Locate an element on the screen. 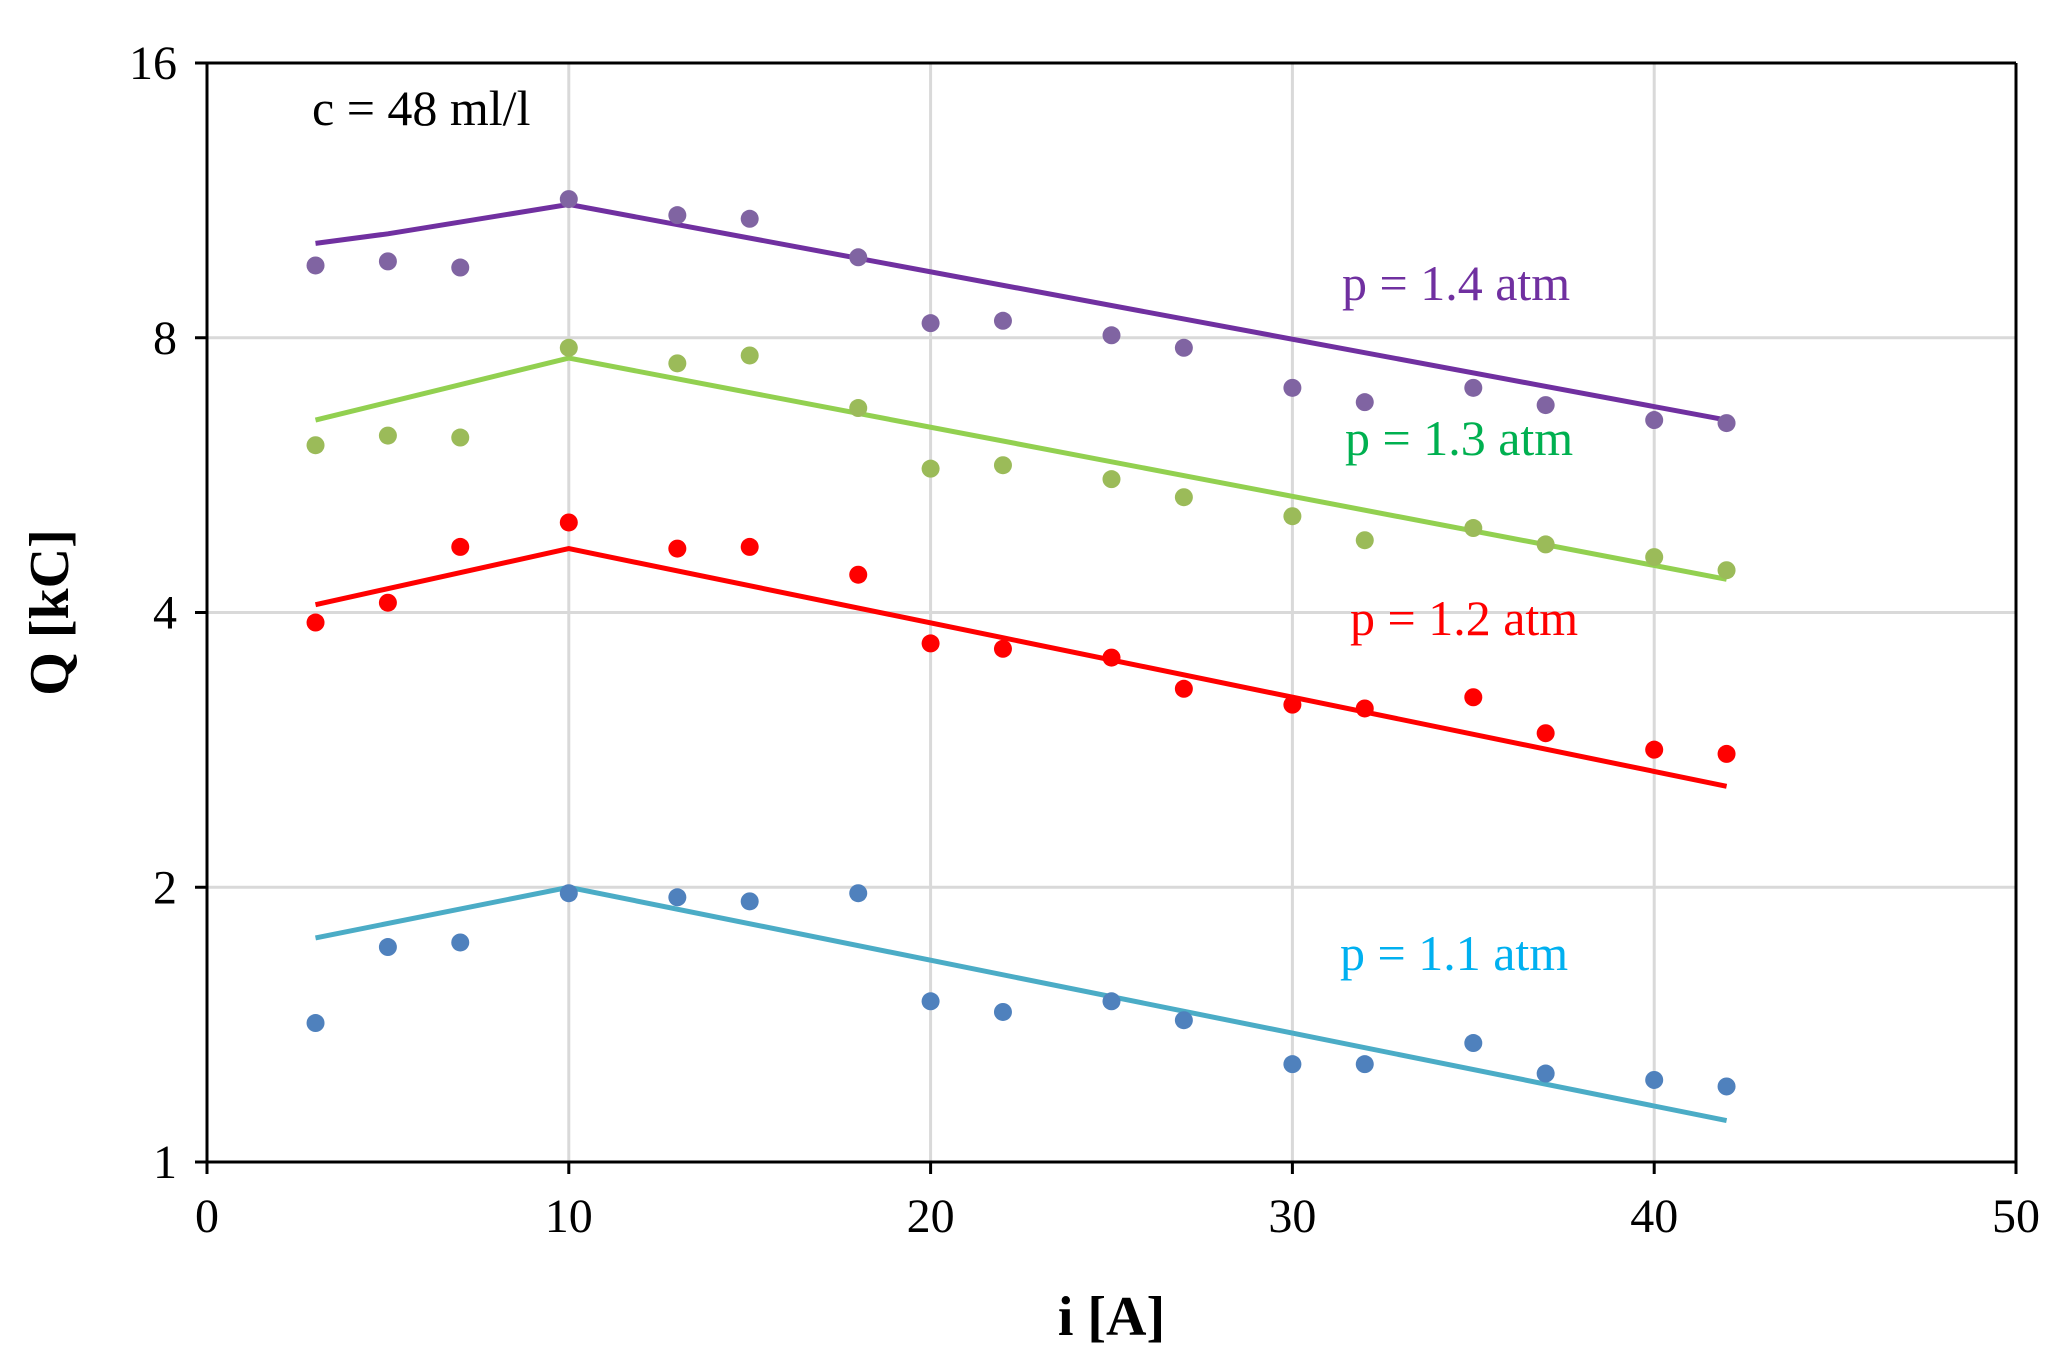 The image size is (2061, 1370). x-tick-label: 0 is located at coordinates (207, 1216).